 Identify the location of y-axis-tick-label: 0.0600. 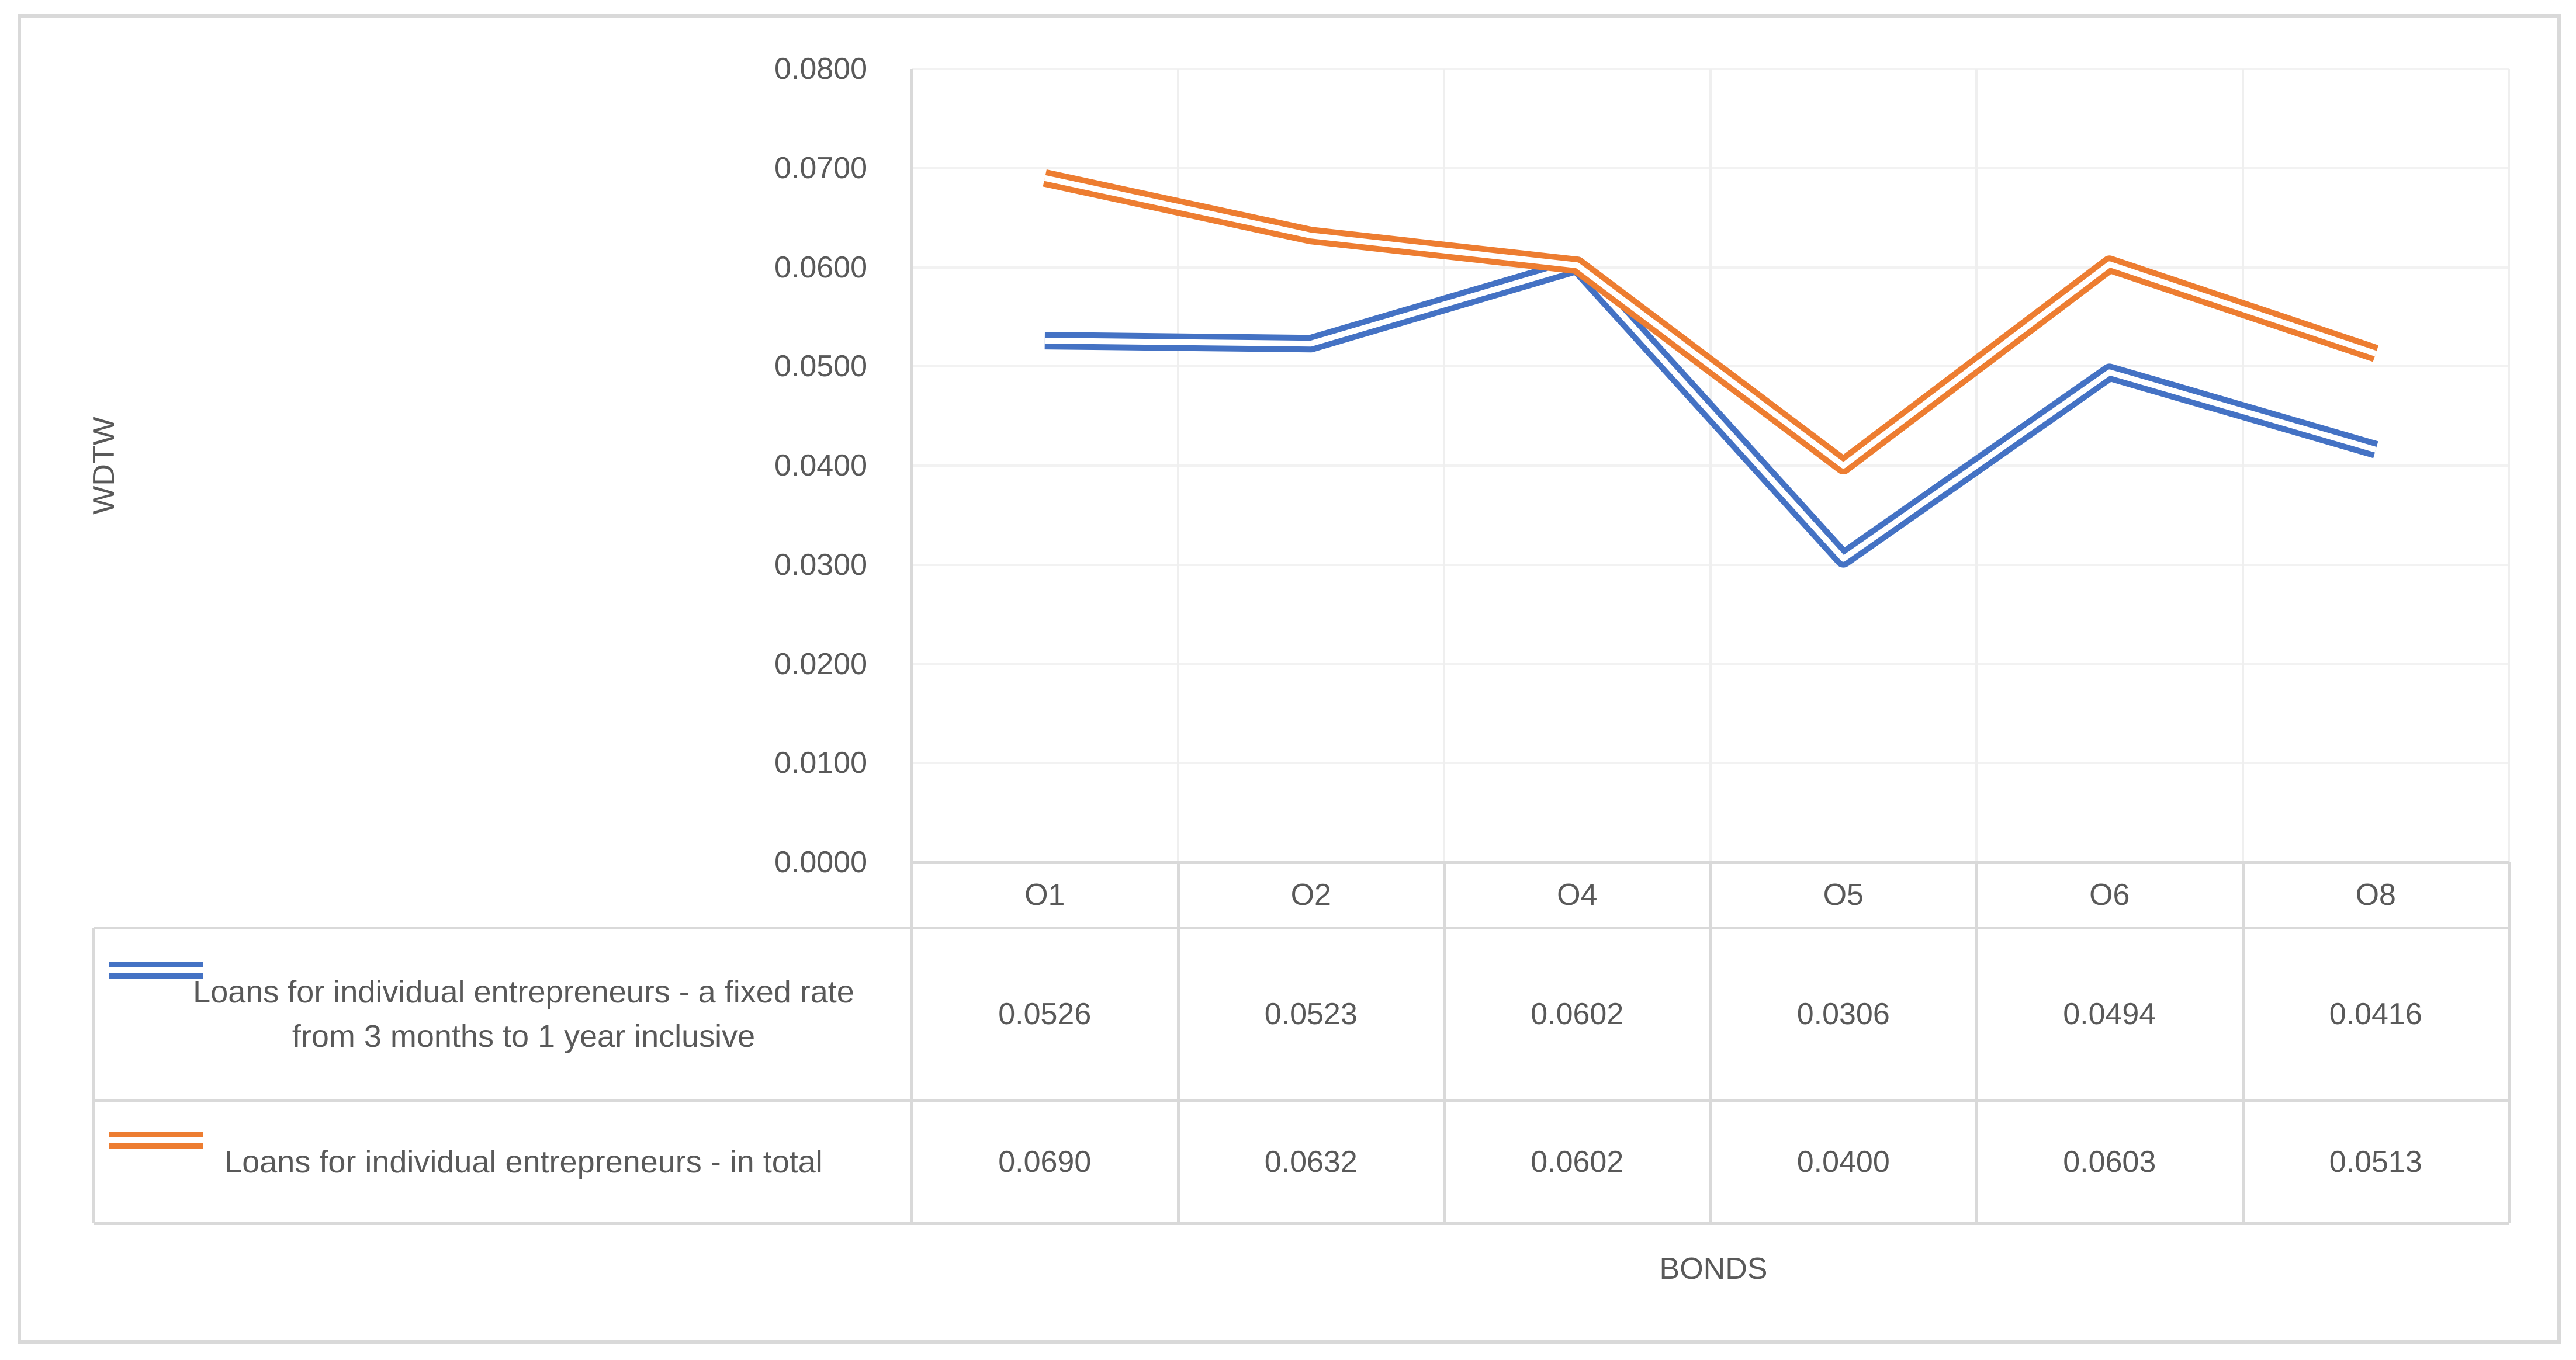
(821, 267).